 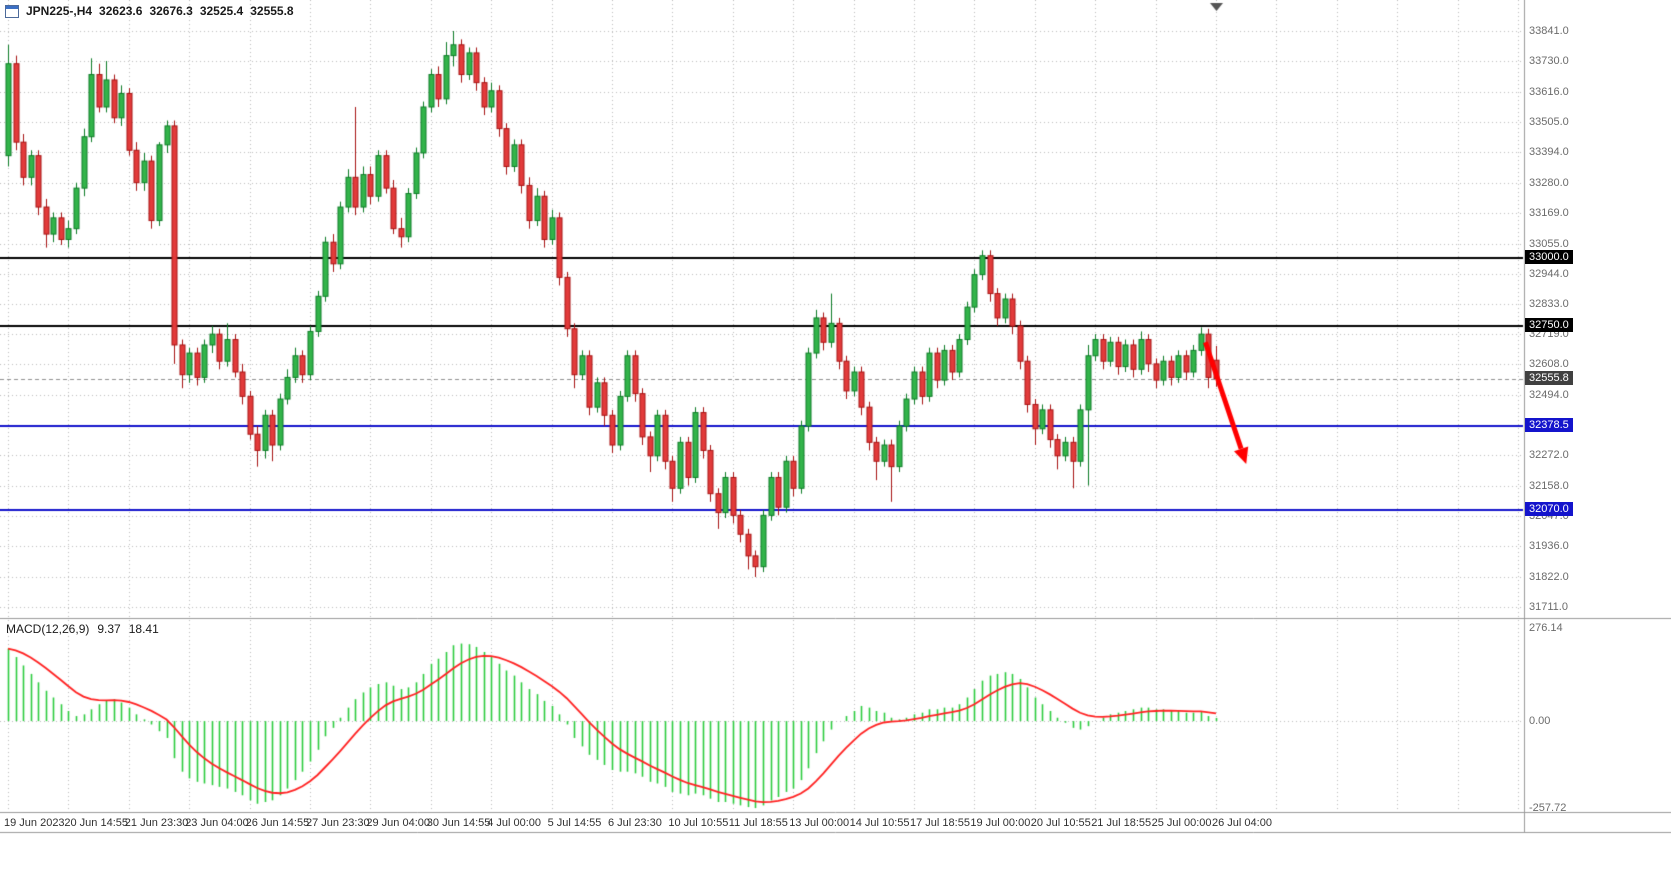 I want to click on ohlc-open-value: 32623.6, so click(x=121, y=11).